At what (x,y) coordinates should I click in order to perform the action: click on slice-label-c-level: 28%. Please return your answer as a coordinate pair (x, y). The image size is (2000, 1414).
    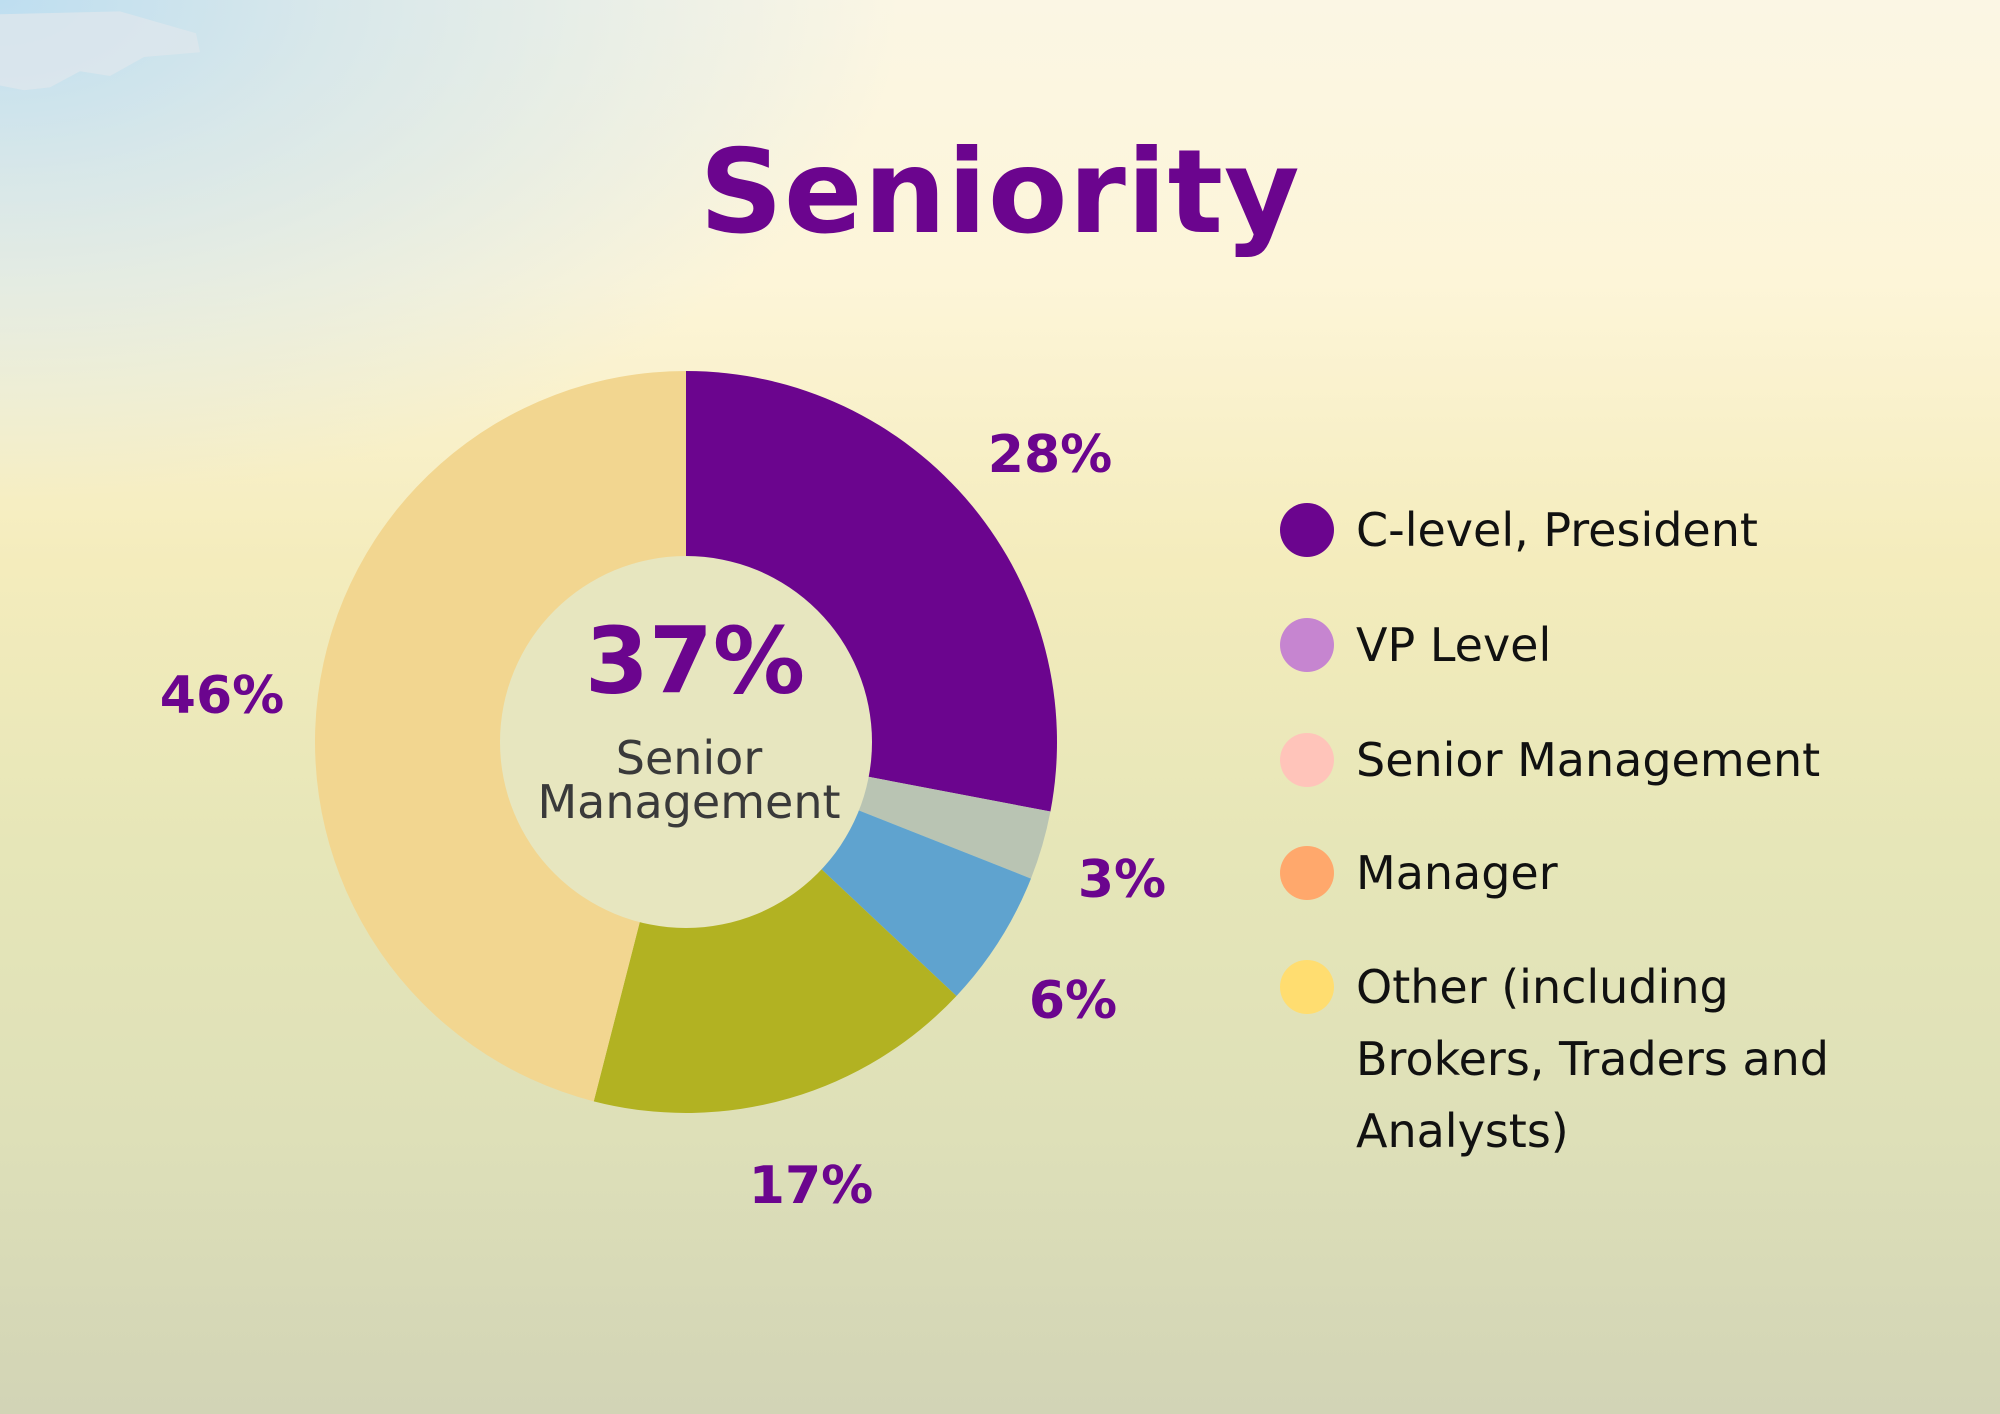
    Looking at the image, I should click on (1050, 455).